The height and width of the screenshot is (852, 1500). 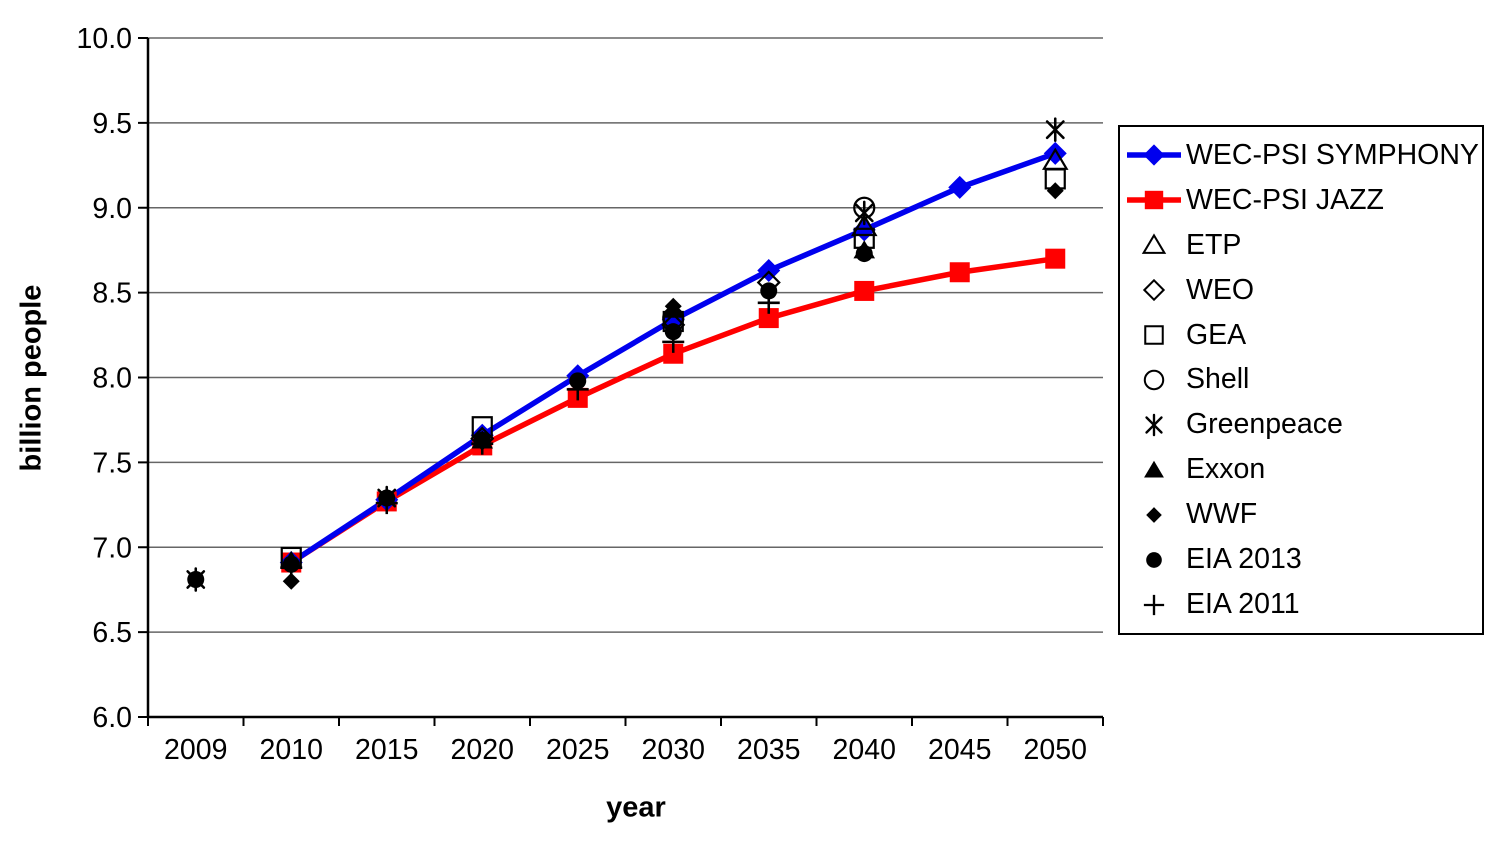 What do you see at coordinates (291, 750) in the screenshot?
I see `x-tick-label: 2010` at bounding box center [291, 750].